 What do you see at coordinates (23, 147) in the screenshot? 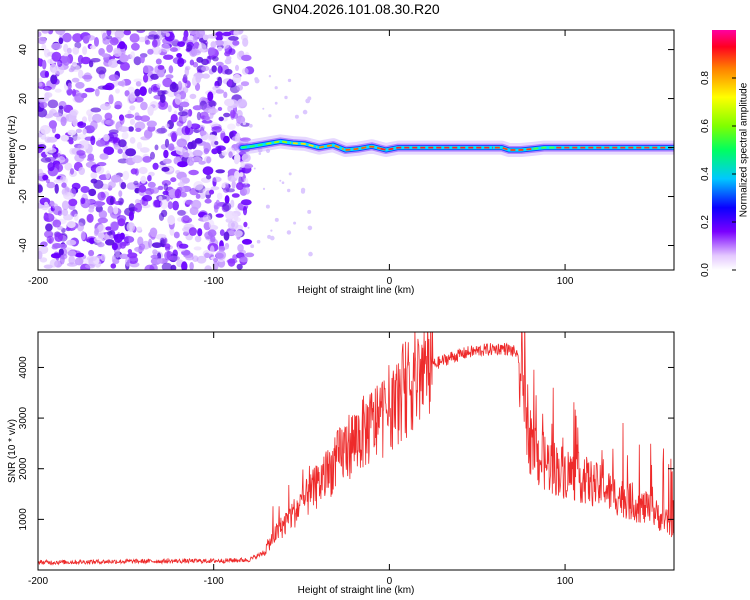
I see `spectrogram-ytick-label: 0` at bounding box center [23, 147].